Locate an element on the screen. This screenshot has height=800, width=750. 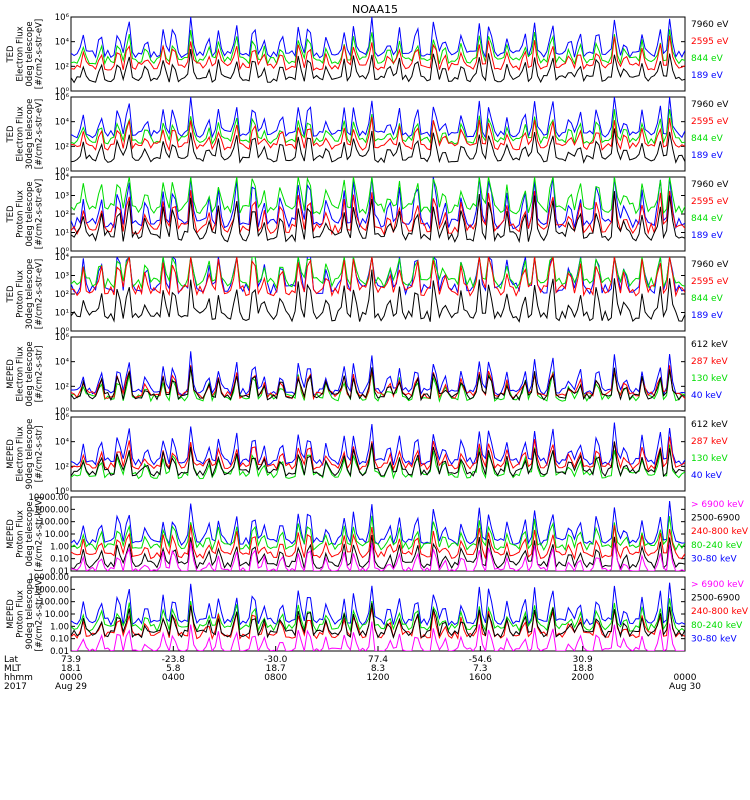
x-row-label: MLT is located at coordinates (13, 669).